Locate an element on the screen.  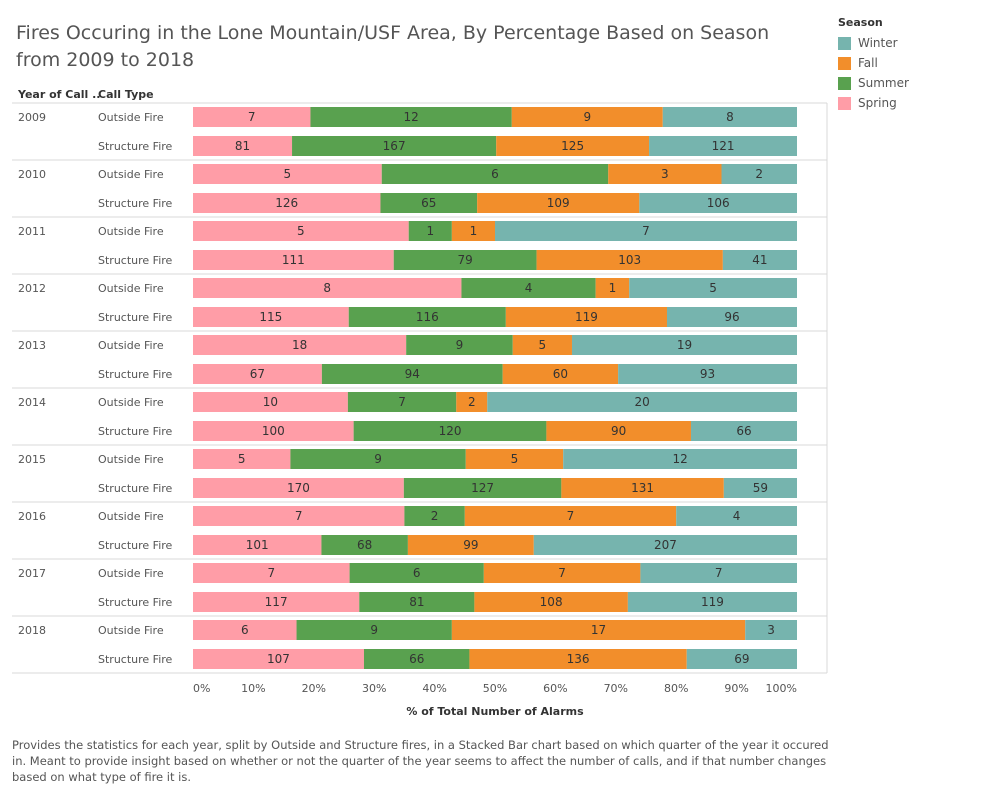
legend-item-winter: Winter is located at coordinates (873, 43).